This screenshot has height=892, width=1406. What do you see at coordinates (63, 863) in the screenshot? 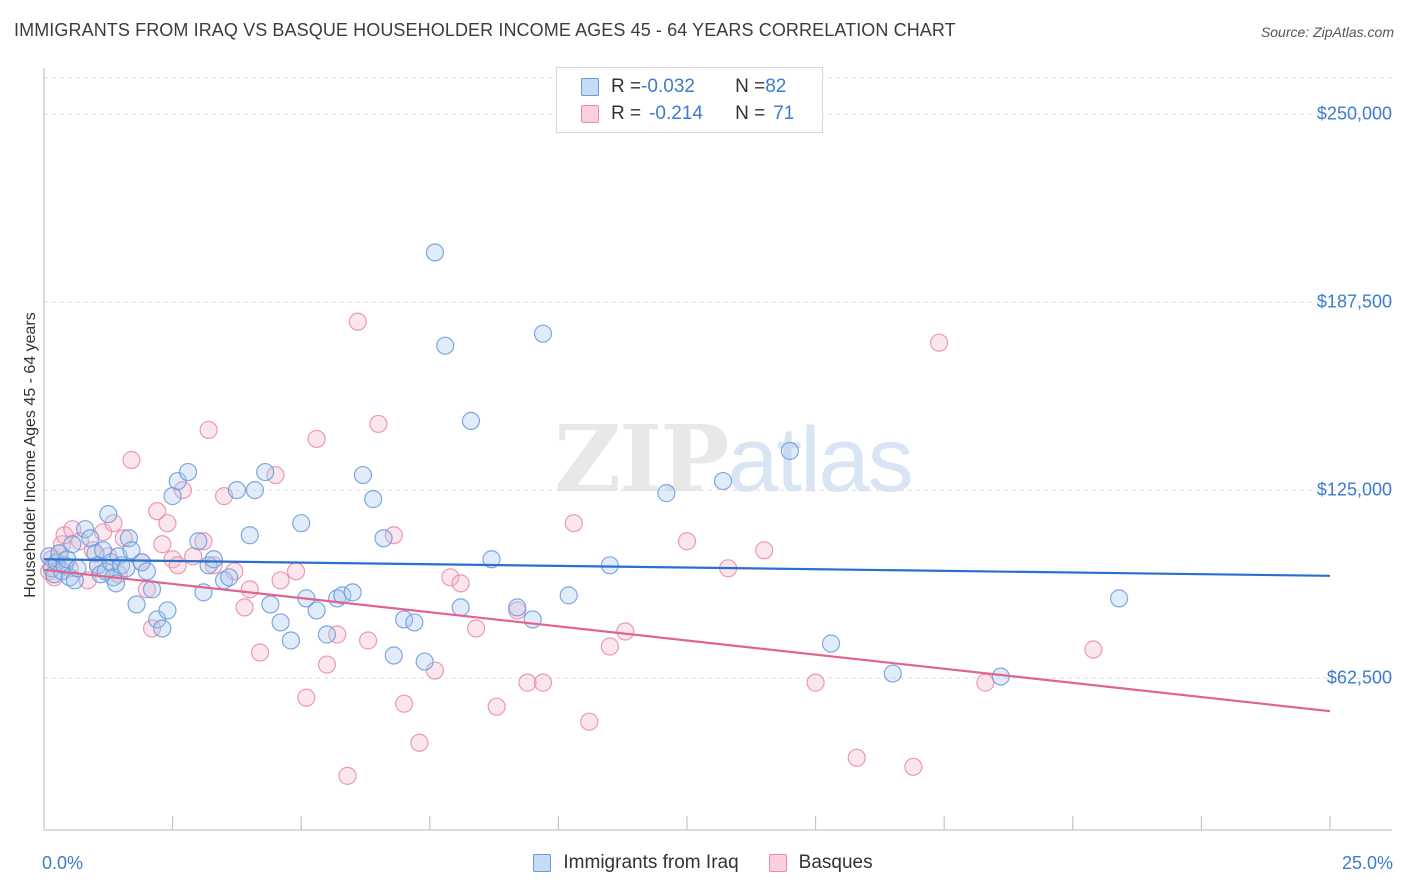
I see `x-tick-label: 0.0%` at bounding box center [63, 863].